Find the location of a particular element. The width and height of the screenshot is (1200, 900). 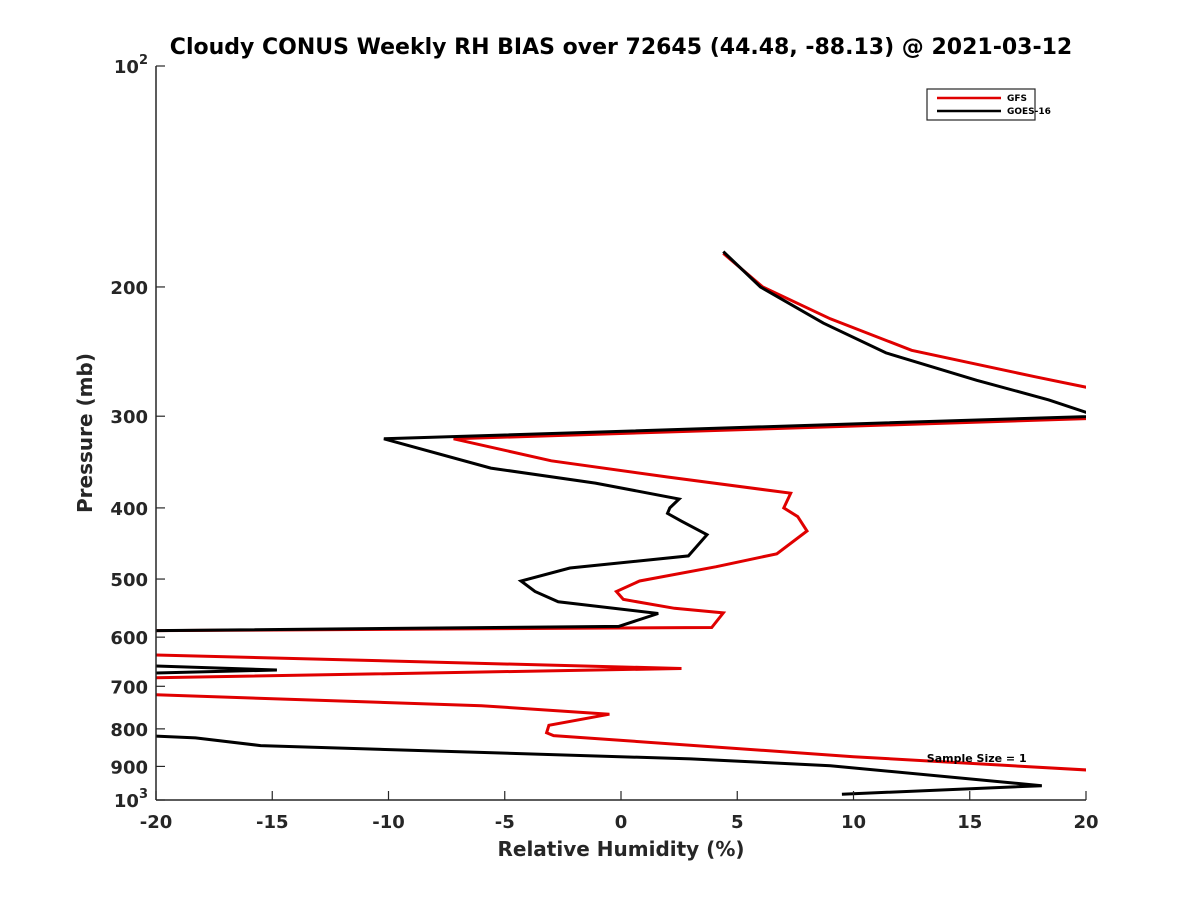

x-axis-ticks: -20 -15 -10 -5 0 5 10 15 20 is located at coordinates (619, 812).